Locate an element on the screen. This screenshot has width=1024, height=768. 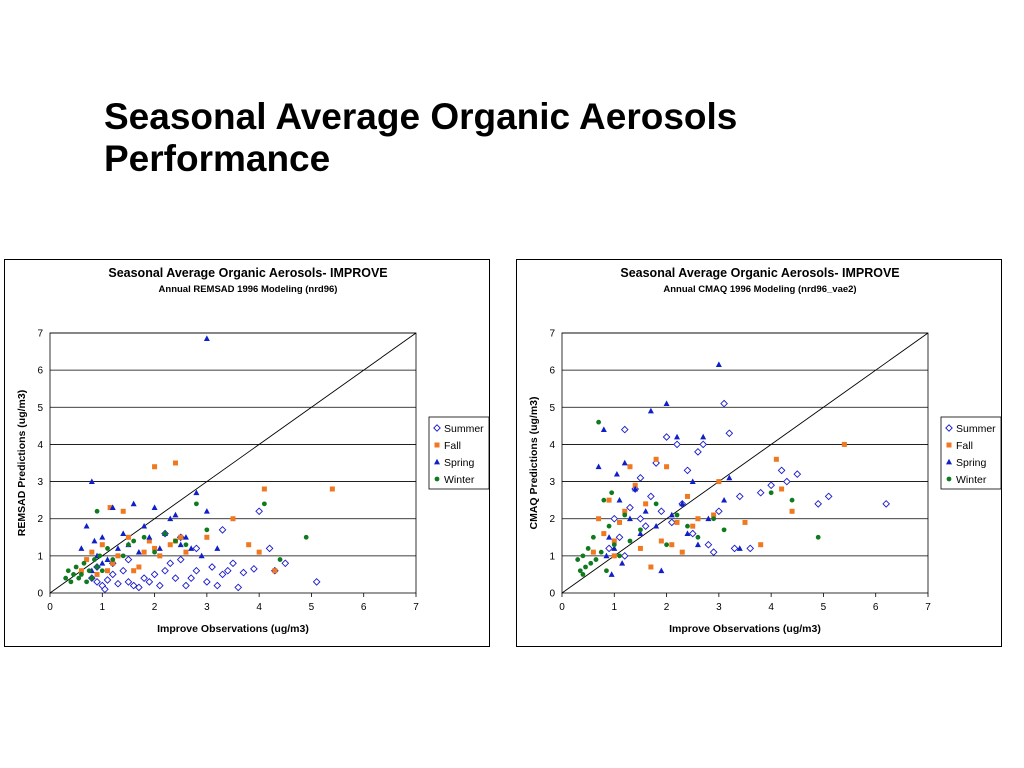
legend-label-spring: Spring is located at coordinates (971, 463).